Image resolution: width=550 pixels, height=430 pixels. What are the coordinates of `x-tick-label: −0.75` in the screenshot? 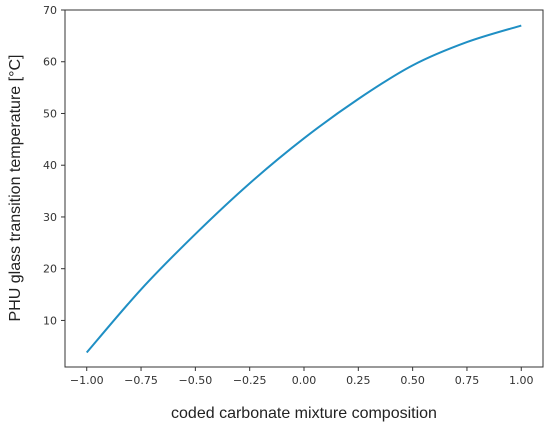 It's located at (141, 380).